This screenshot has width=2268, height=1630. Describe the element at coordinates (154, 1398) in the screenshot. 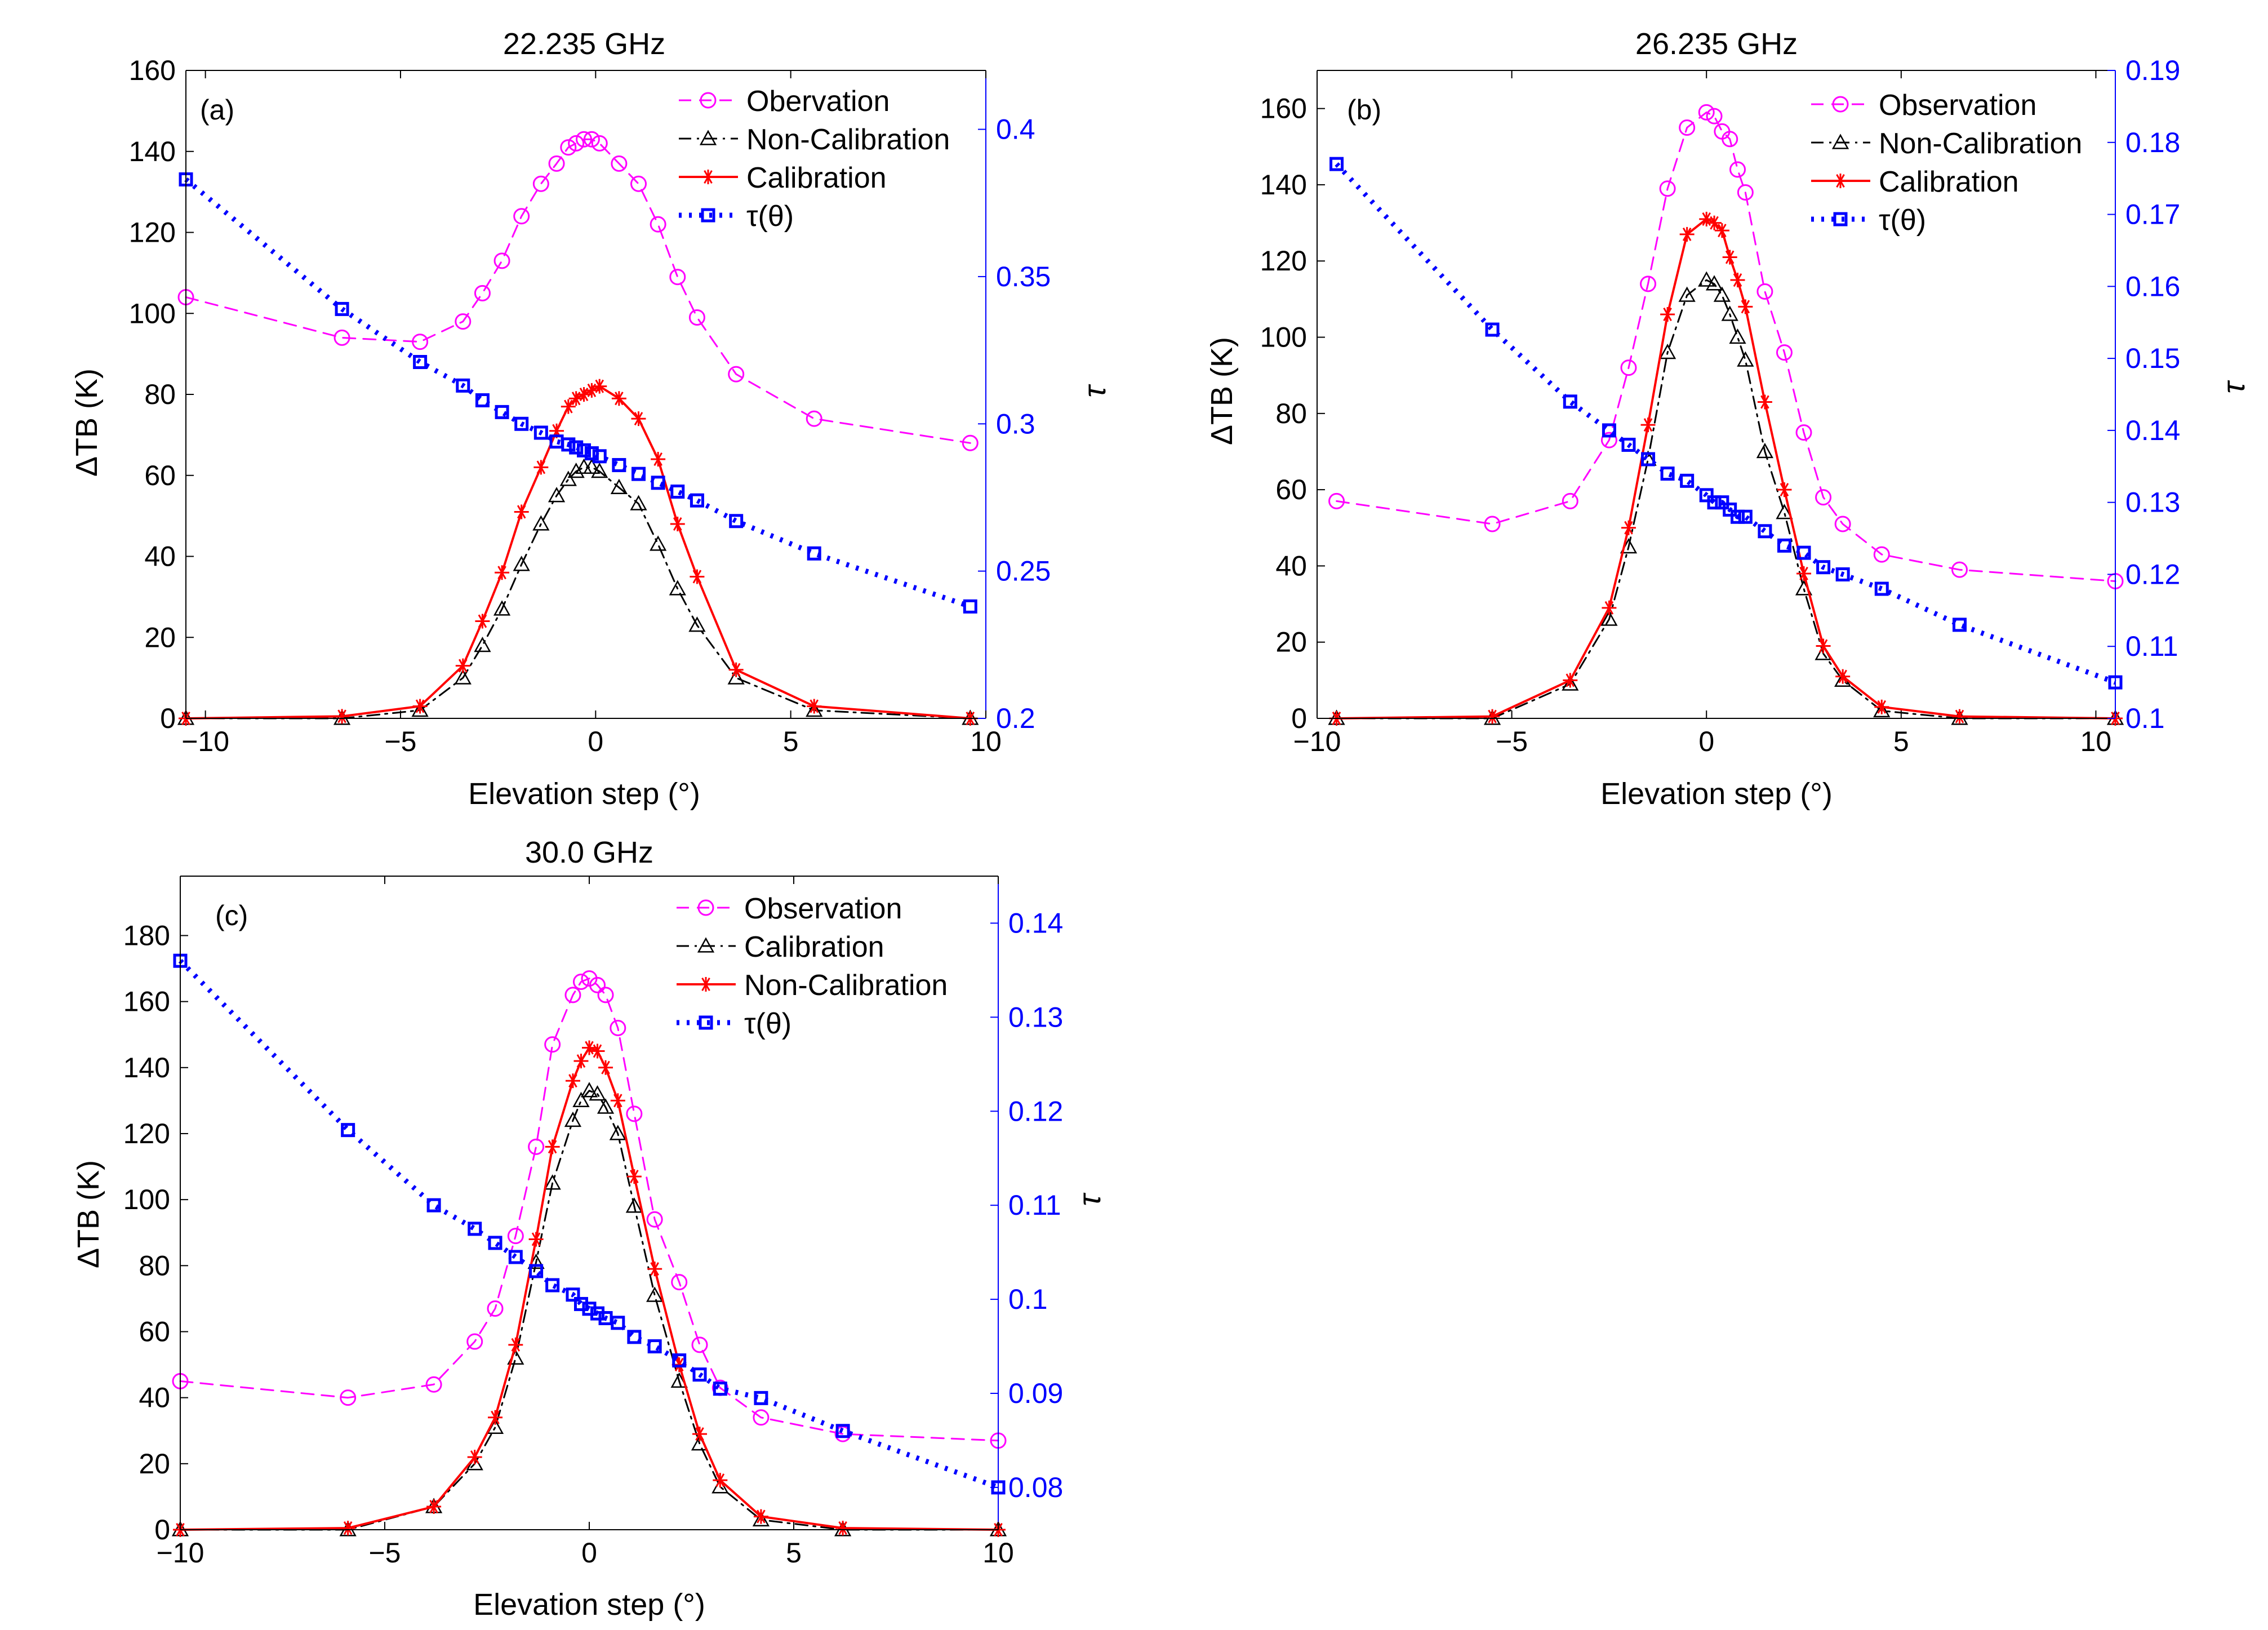

I see `chart-c-y-tick-label: 40` at that location.